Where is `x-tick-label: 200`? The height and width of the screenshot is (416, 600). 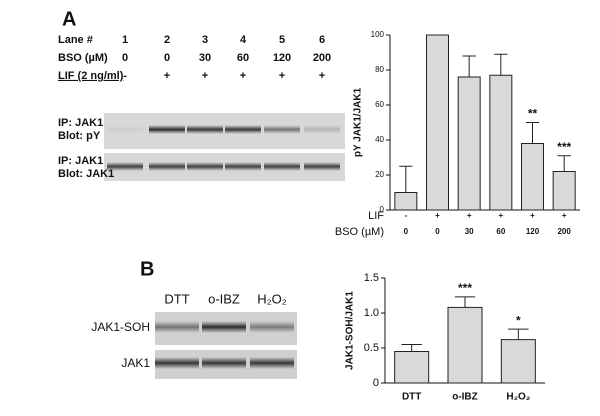
x-tick-label: 200 is located at coordinates (564, 231).